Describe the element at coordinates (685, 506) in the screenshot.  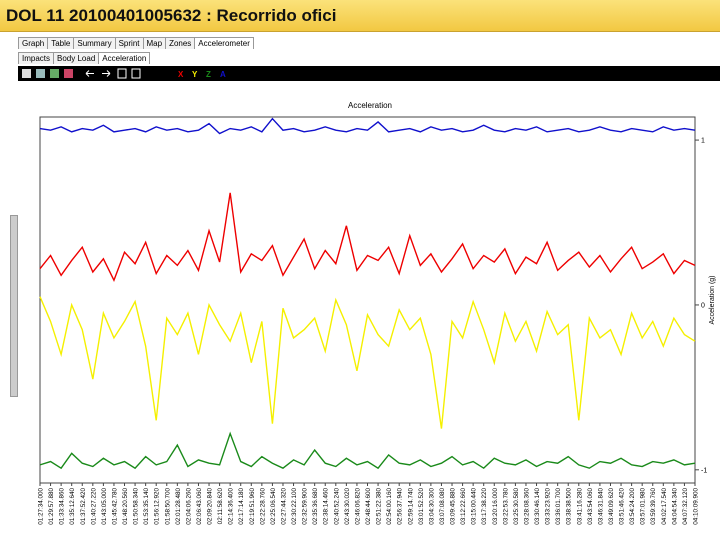
I see `x-tick-label: 04:07:32.120` at that location.